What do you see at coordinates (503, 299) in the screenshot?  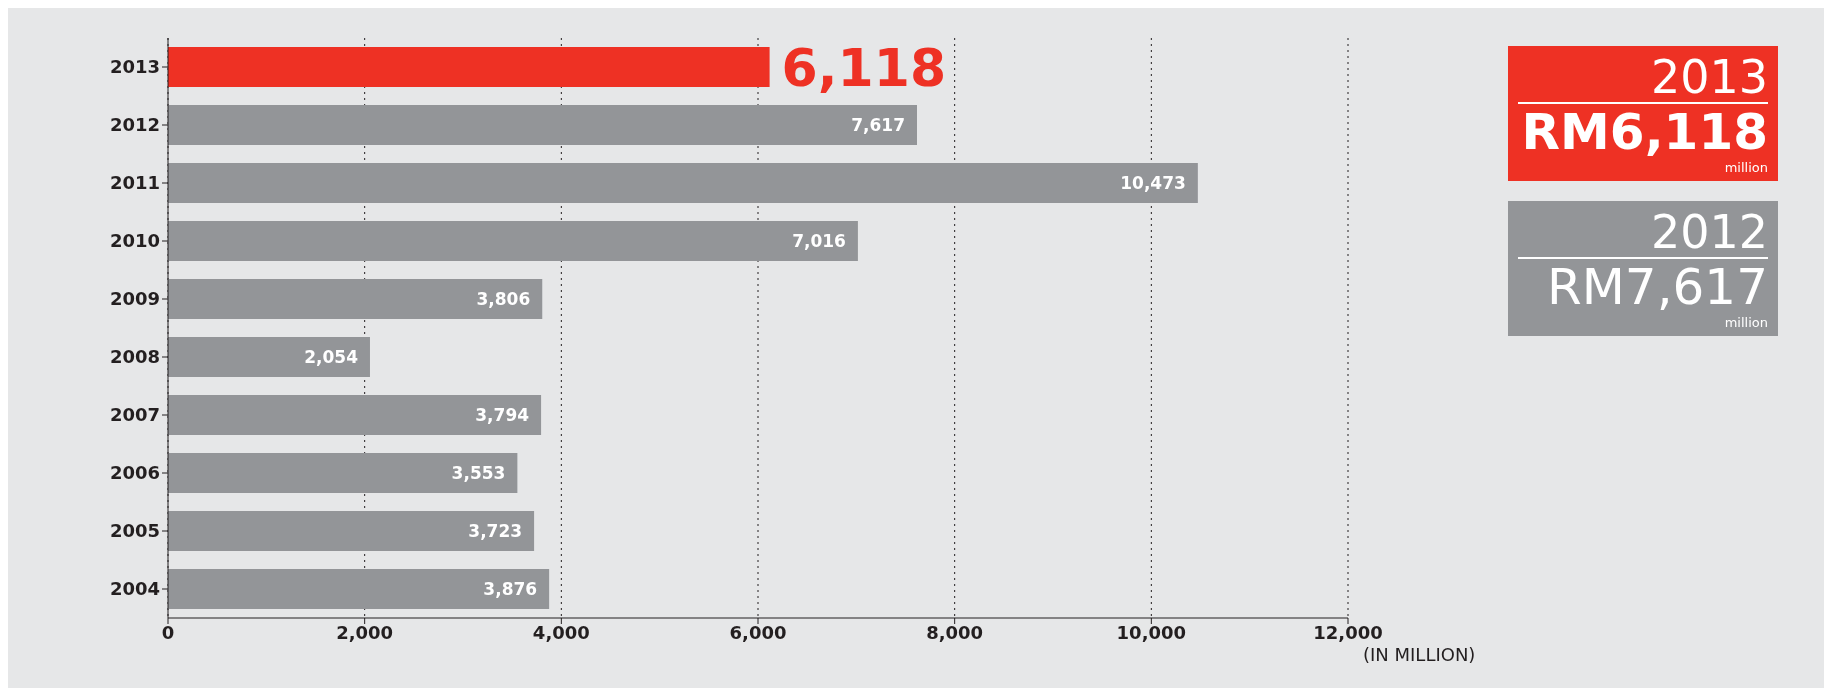 I see `data-label: 3,806` at bounding box center [503, 299].